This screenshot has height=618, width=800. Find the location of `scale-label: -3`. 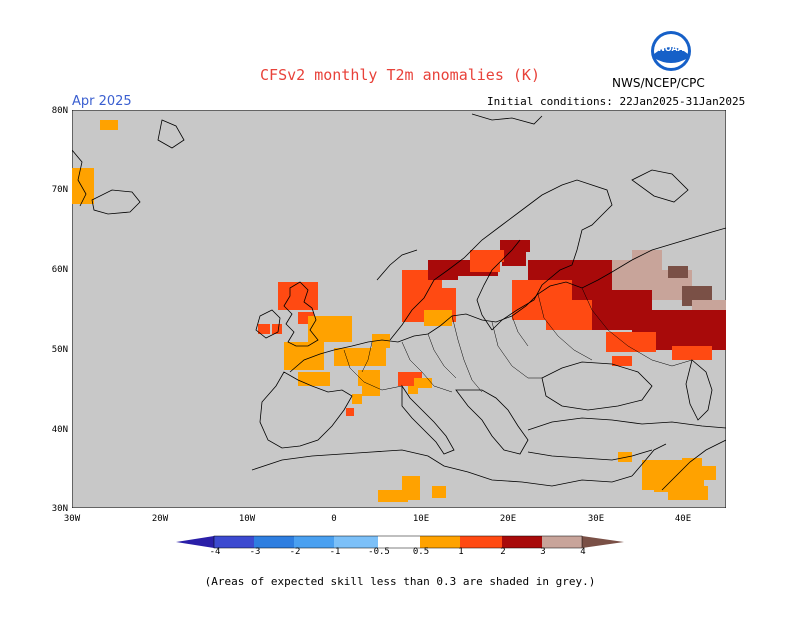

scale-label: -3 is located at coordinates (255, 552).